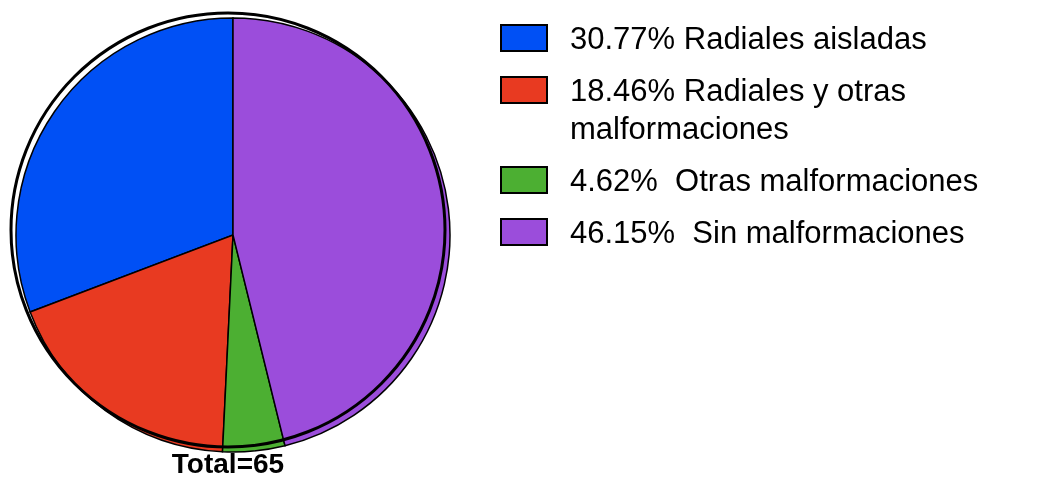  Describe the element at coordinates (767, 233) in the screenshot. I see `legend-label: 46.15% Sin malformaciones` at that location.